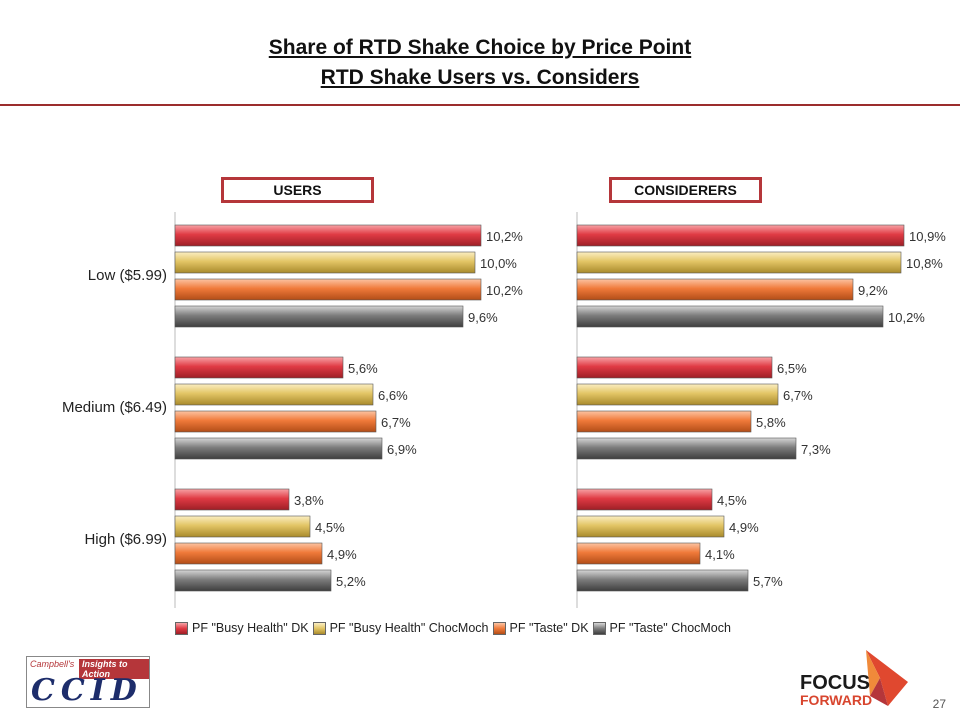 The height and width of the screenshot is (720, 960). I want to click on data-label: 7,3%, so click(816, 449).